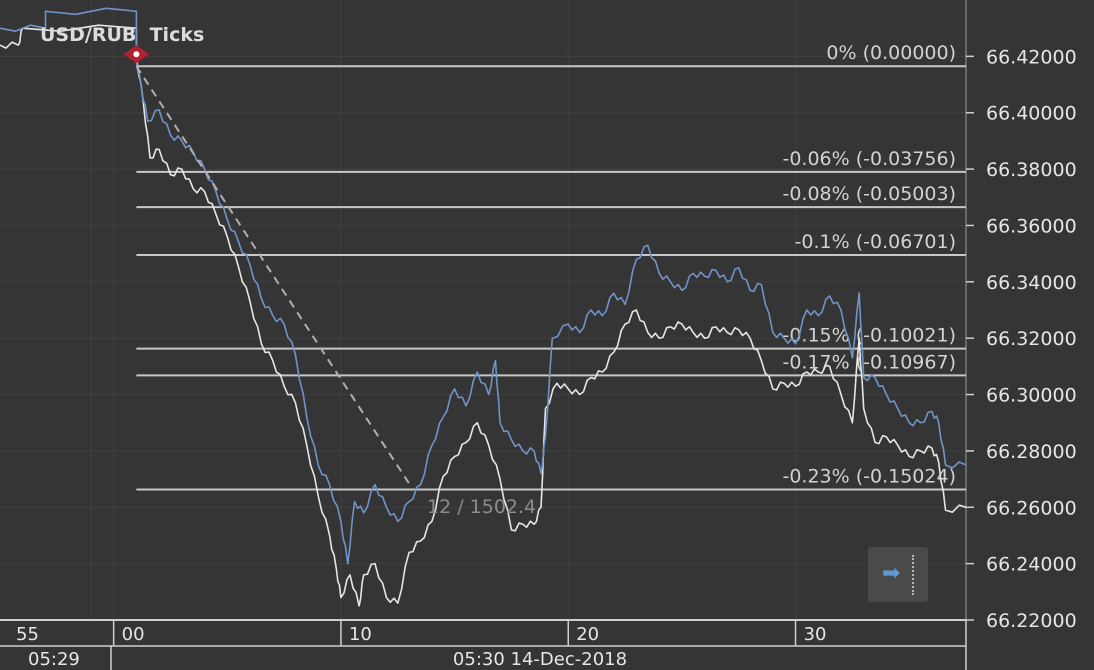 The width and height of the screenshot is (1094, 670). I want to click on y-tick-label-1: 66.40000, so click(1031, 114).